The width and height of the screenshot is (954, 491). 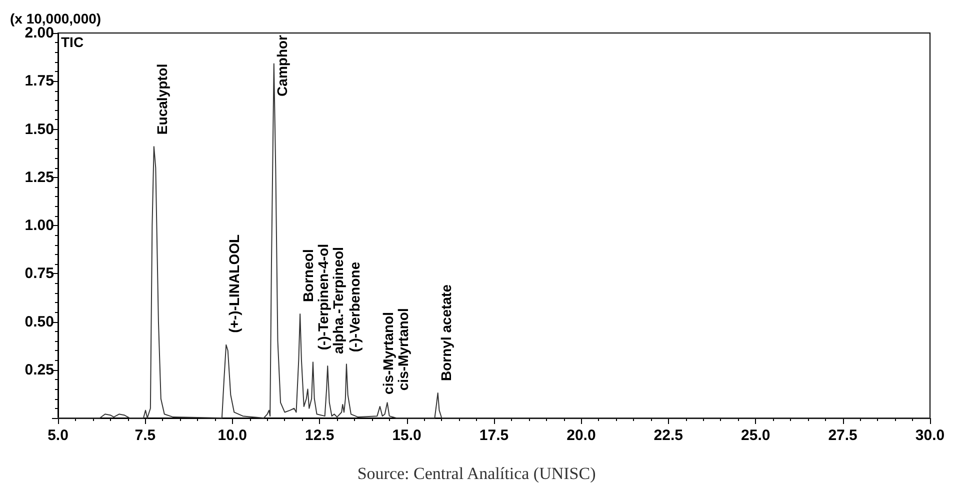 What do you see at coordinates (162, 99) in the screenshot?
I see `annotation: Eucalyptol` at bounding box center [162, 99].